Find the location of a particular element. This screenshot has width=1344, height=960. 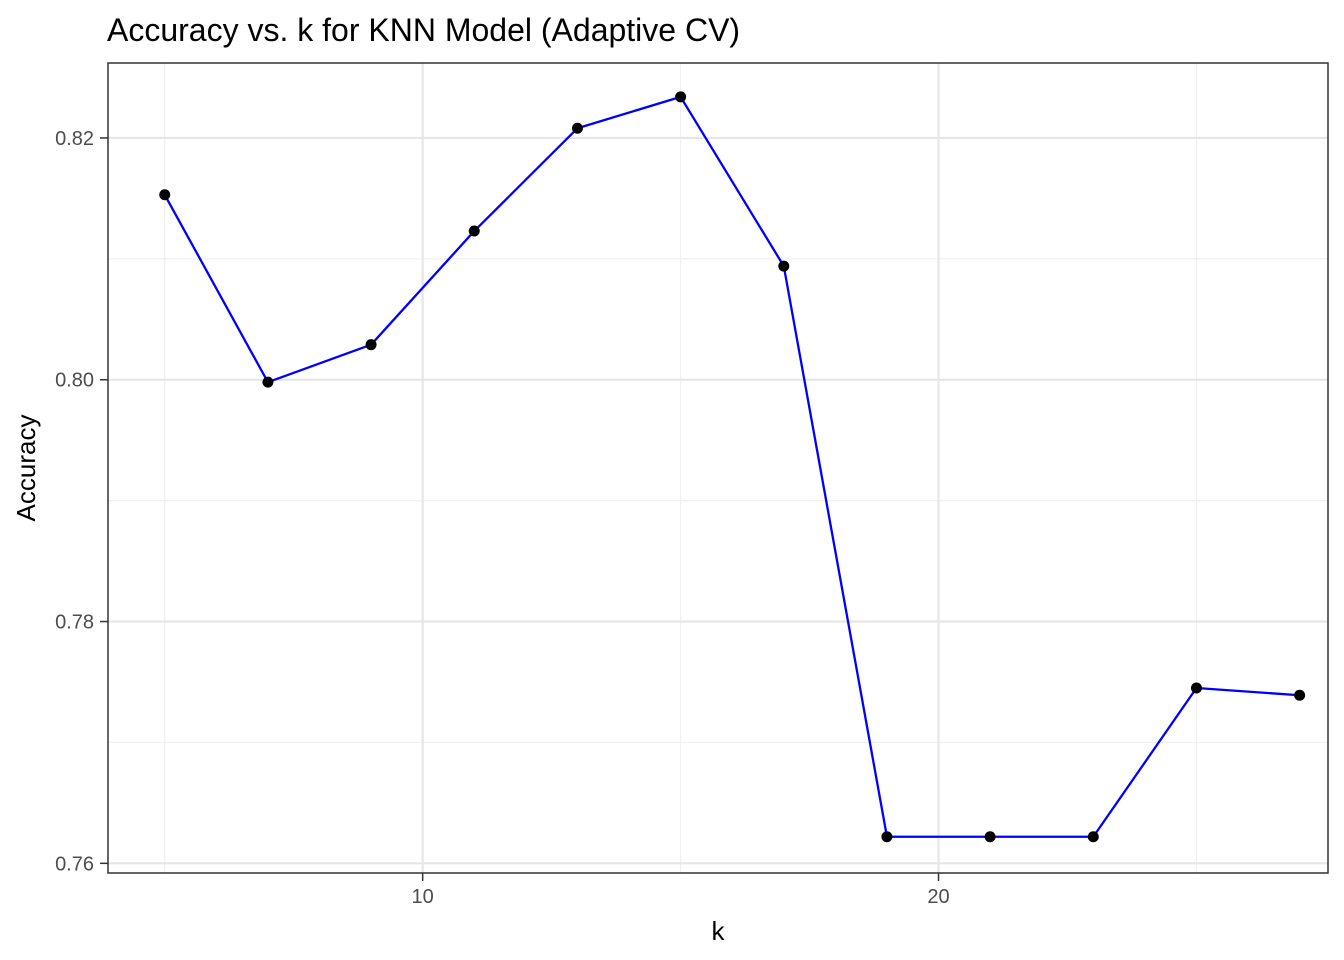

y-tick-label-2: 0.80 is located at coordinates (74, 381).